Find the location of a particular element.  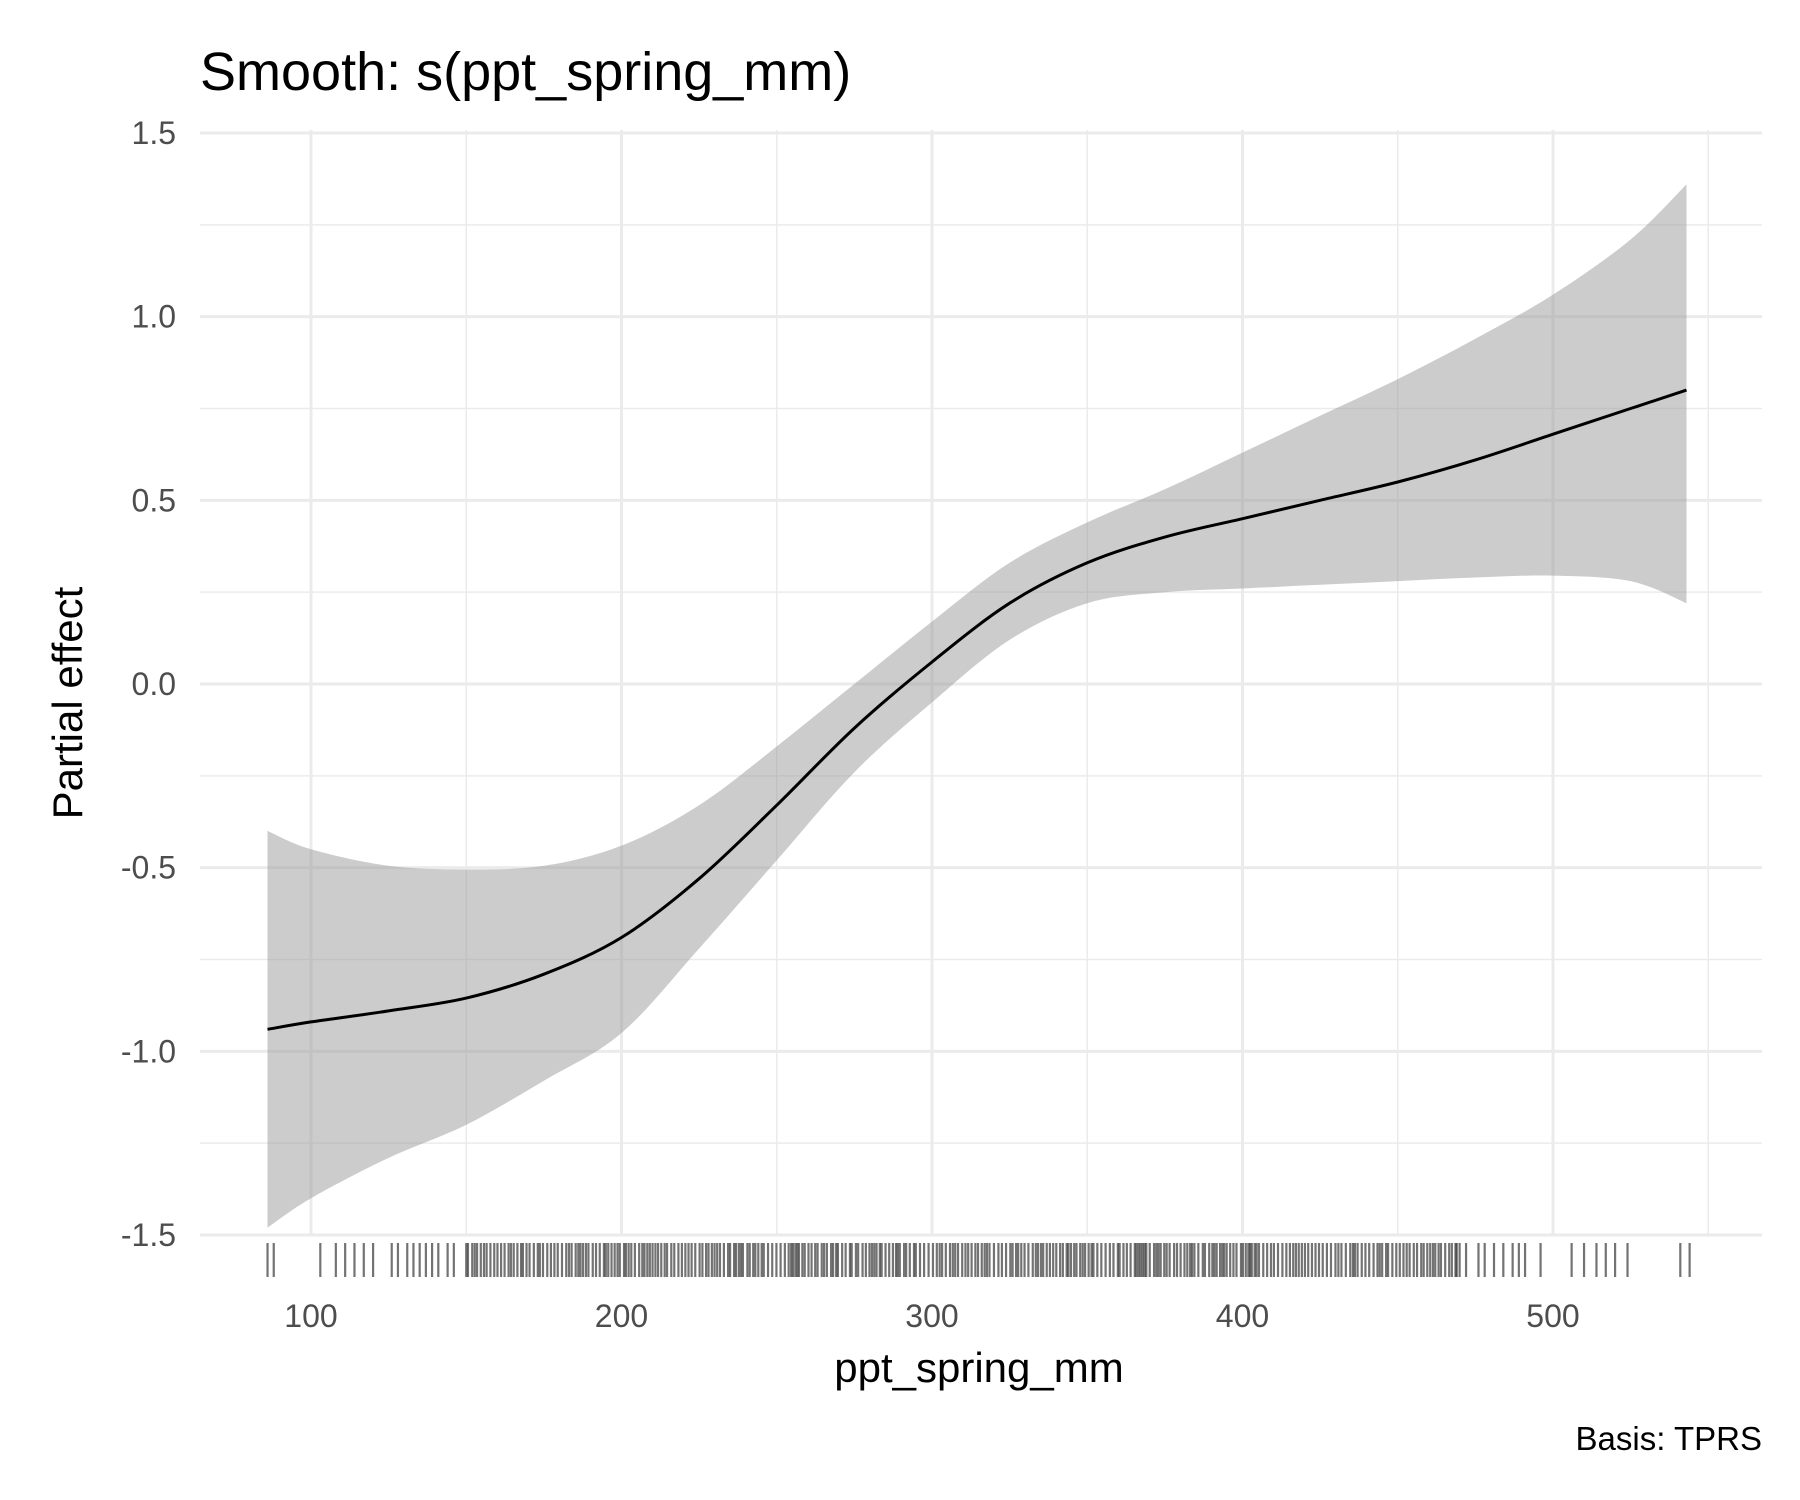

x-tick-label: 200 is located at coordinates (621, 1316).